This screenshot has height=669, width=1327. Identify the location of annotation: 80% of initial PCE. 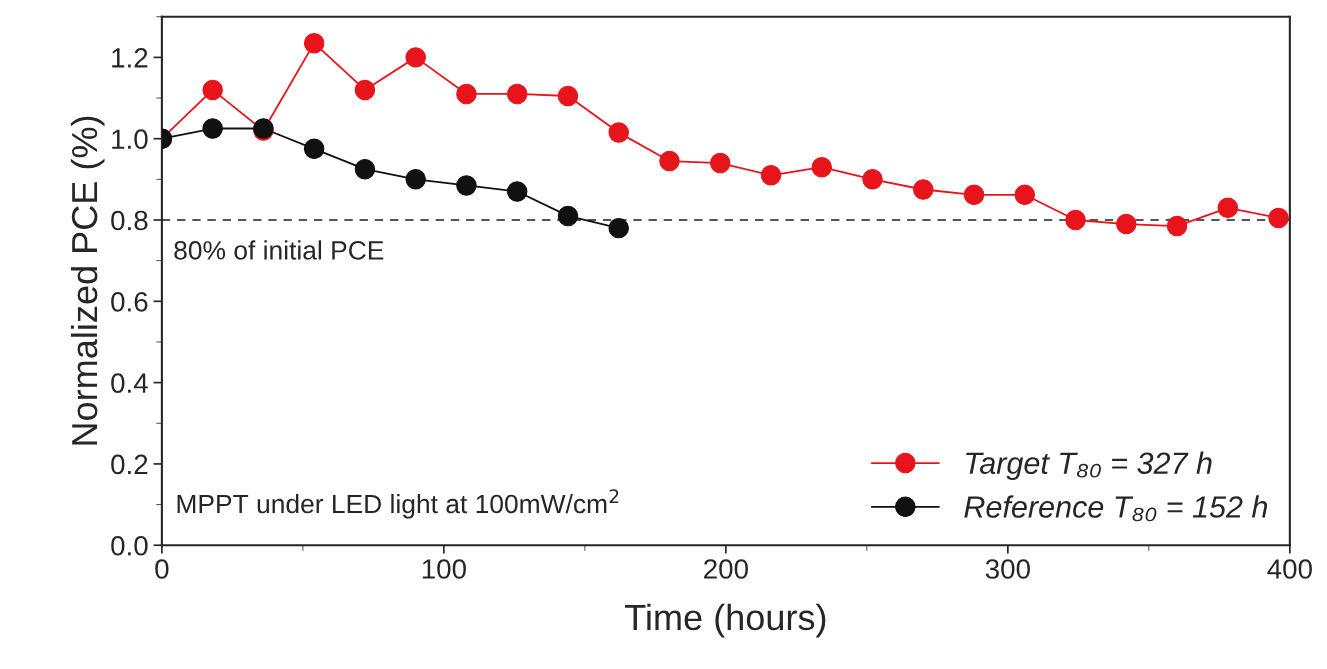
(279, 250).